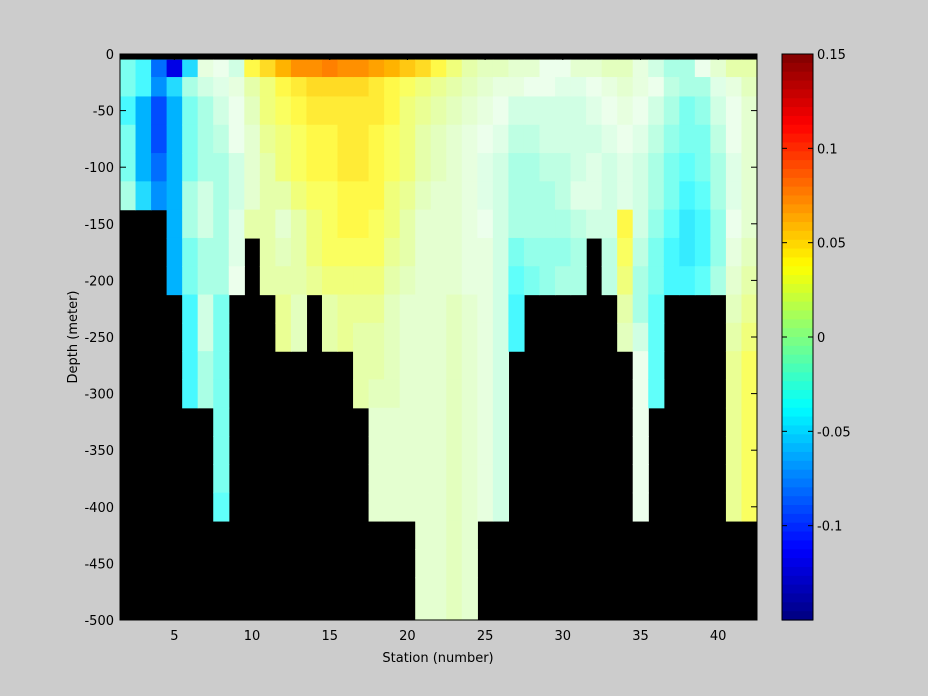  Describe the element at coordinates (99, 338) in the screenshot. I see `y-tick-label: -250` at that location.